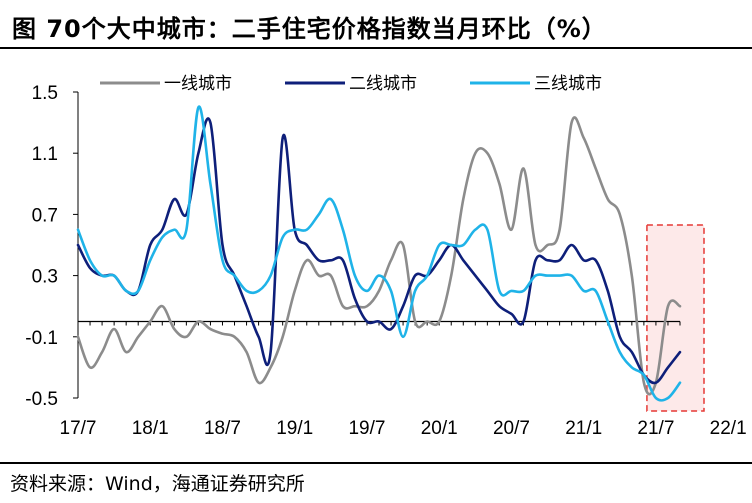  Describe the element at coordinates (568, 84) in the screenshot. I see `legend-item-tier3-label: 三线城市` at that location.